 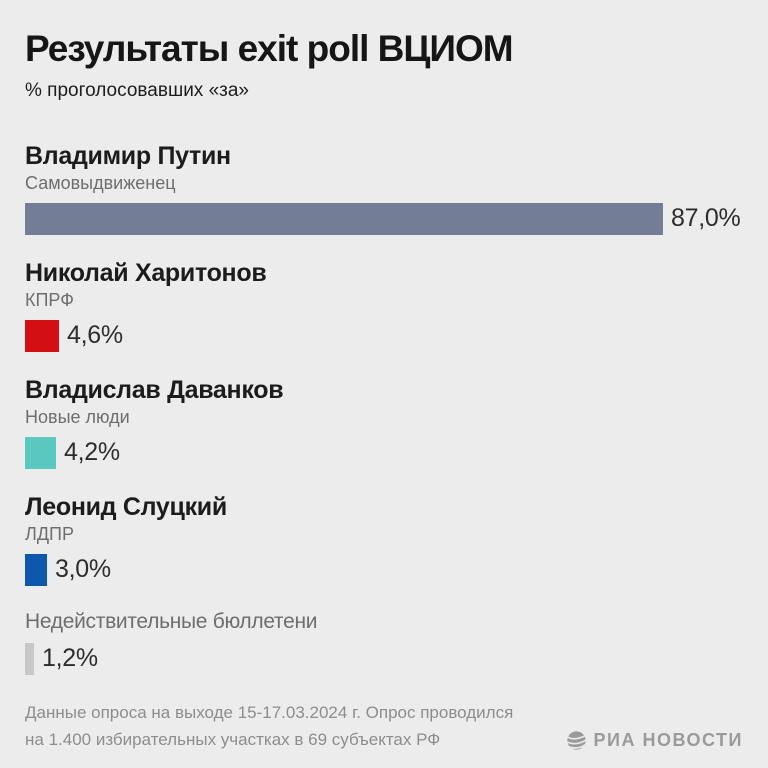 I want to click on brand-name: РИА НОВОСТИ, so click(x=668, y=739).